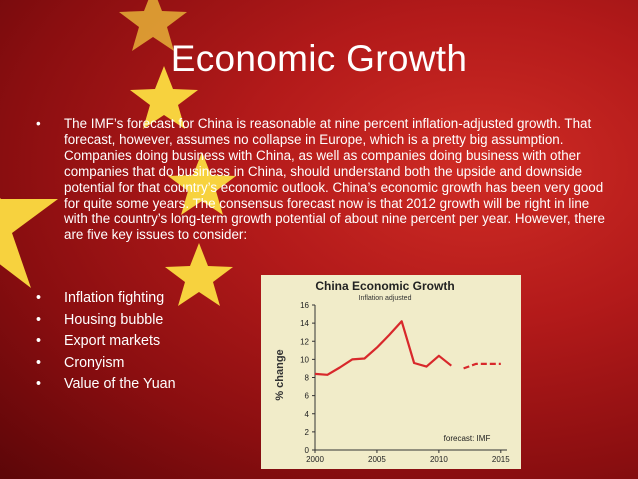 This screenshot has width=638, height=479. Describe the element at coordinates (439, 459) in the screenshot. I see `x-tick-label: 2010` at that location.